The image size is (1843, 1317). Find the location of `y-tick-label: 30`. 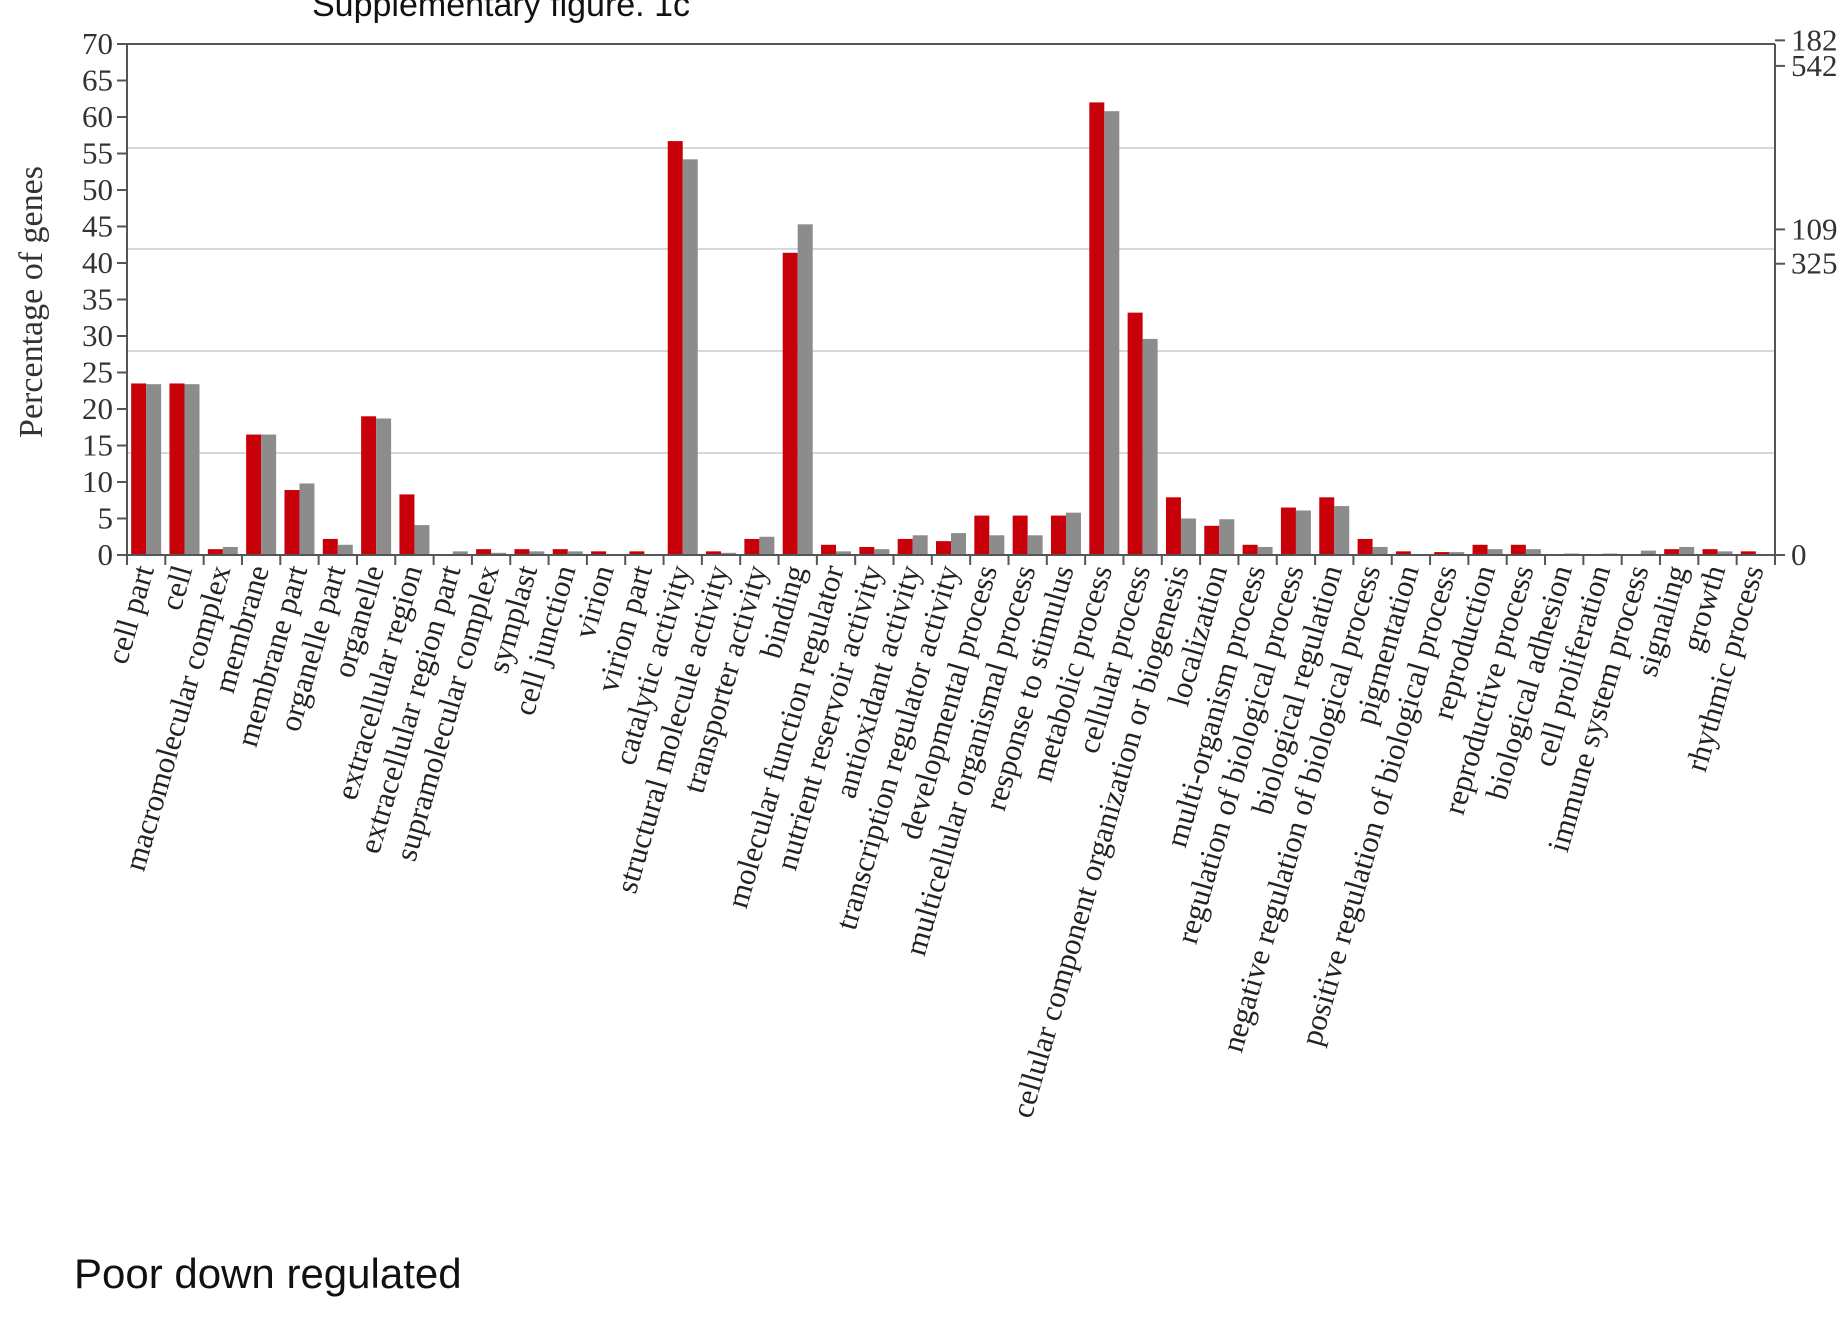

y-tick-label: 30 is located at coordinates (97, 335).